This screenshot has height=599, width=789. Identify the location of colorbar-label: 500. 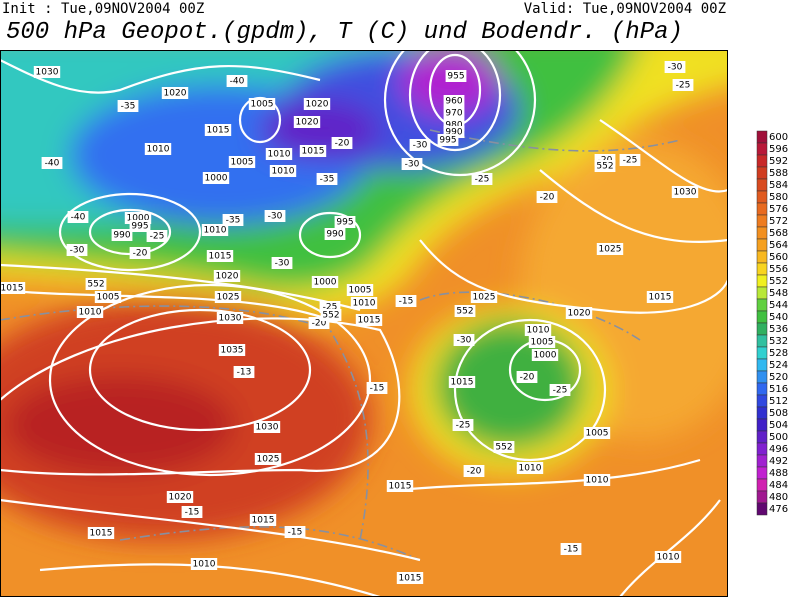
(778, 437).